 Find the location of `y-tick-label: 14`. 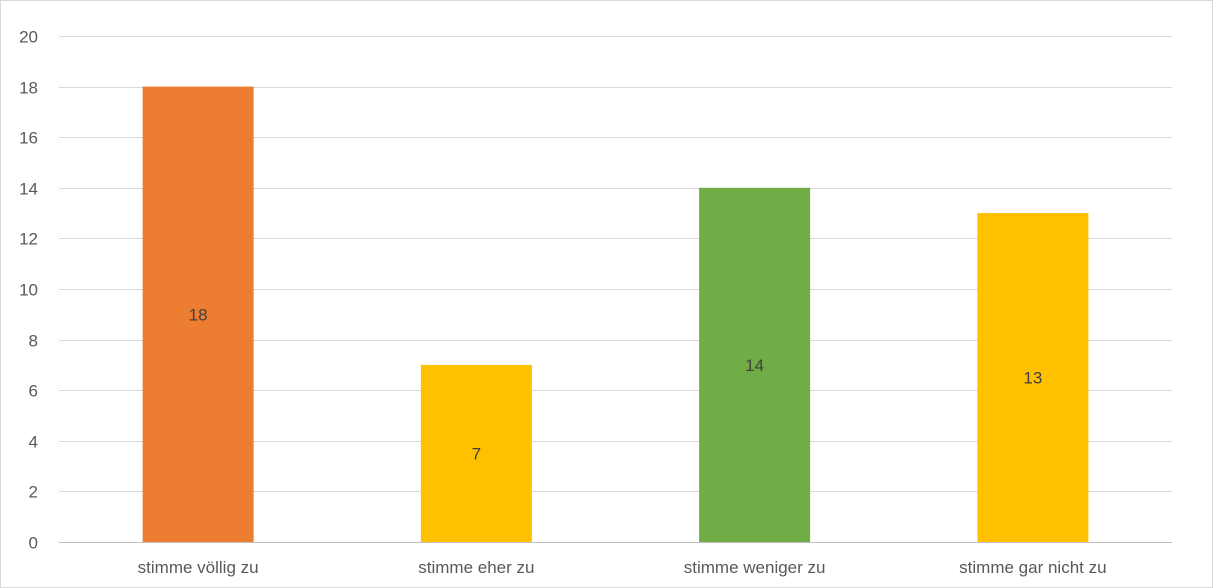

y-tick-label: 14 is located at coordinates (28, 189).